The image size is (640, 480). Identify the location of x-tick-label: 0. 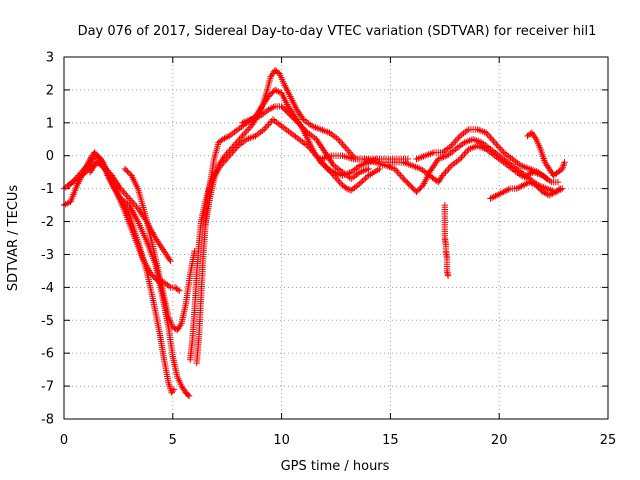
(64, 440).